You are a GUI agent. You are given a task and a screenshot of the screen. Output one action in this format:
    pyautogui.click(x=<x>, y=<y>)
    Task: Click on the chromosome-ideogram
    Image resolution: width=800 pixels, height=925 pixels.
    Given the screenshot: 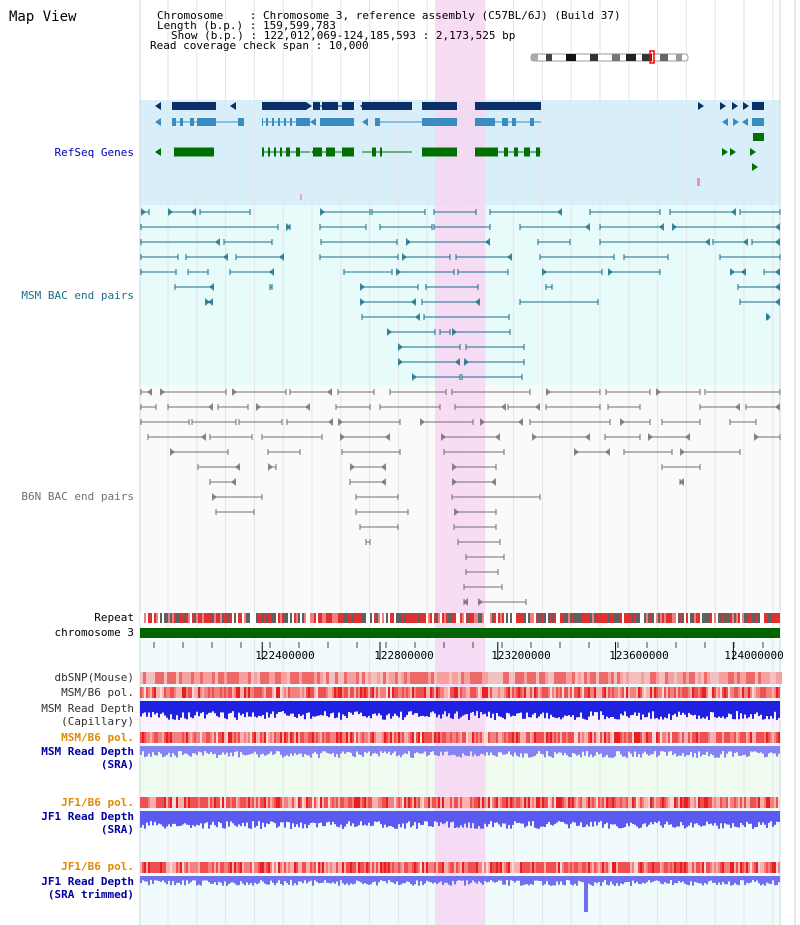 What is the action you would take?
    pyautogui.click(x=609, y=57)
    